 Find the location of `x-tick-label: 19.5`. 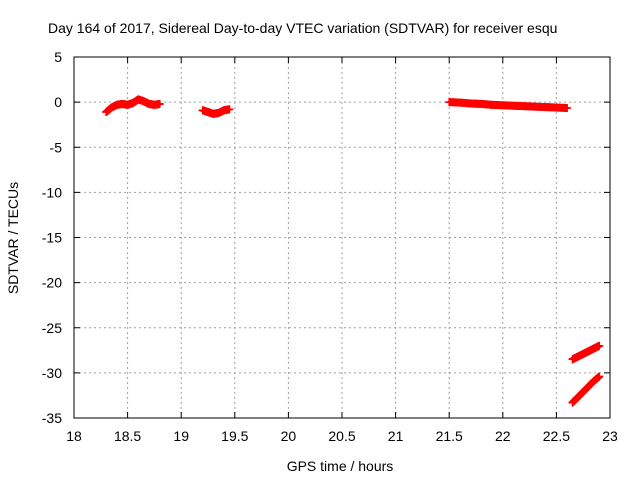

x-tick-label: 19.5 is located at coordinates (234, 436).